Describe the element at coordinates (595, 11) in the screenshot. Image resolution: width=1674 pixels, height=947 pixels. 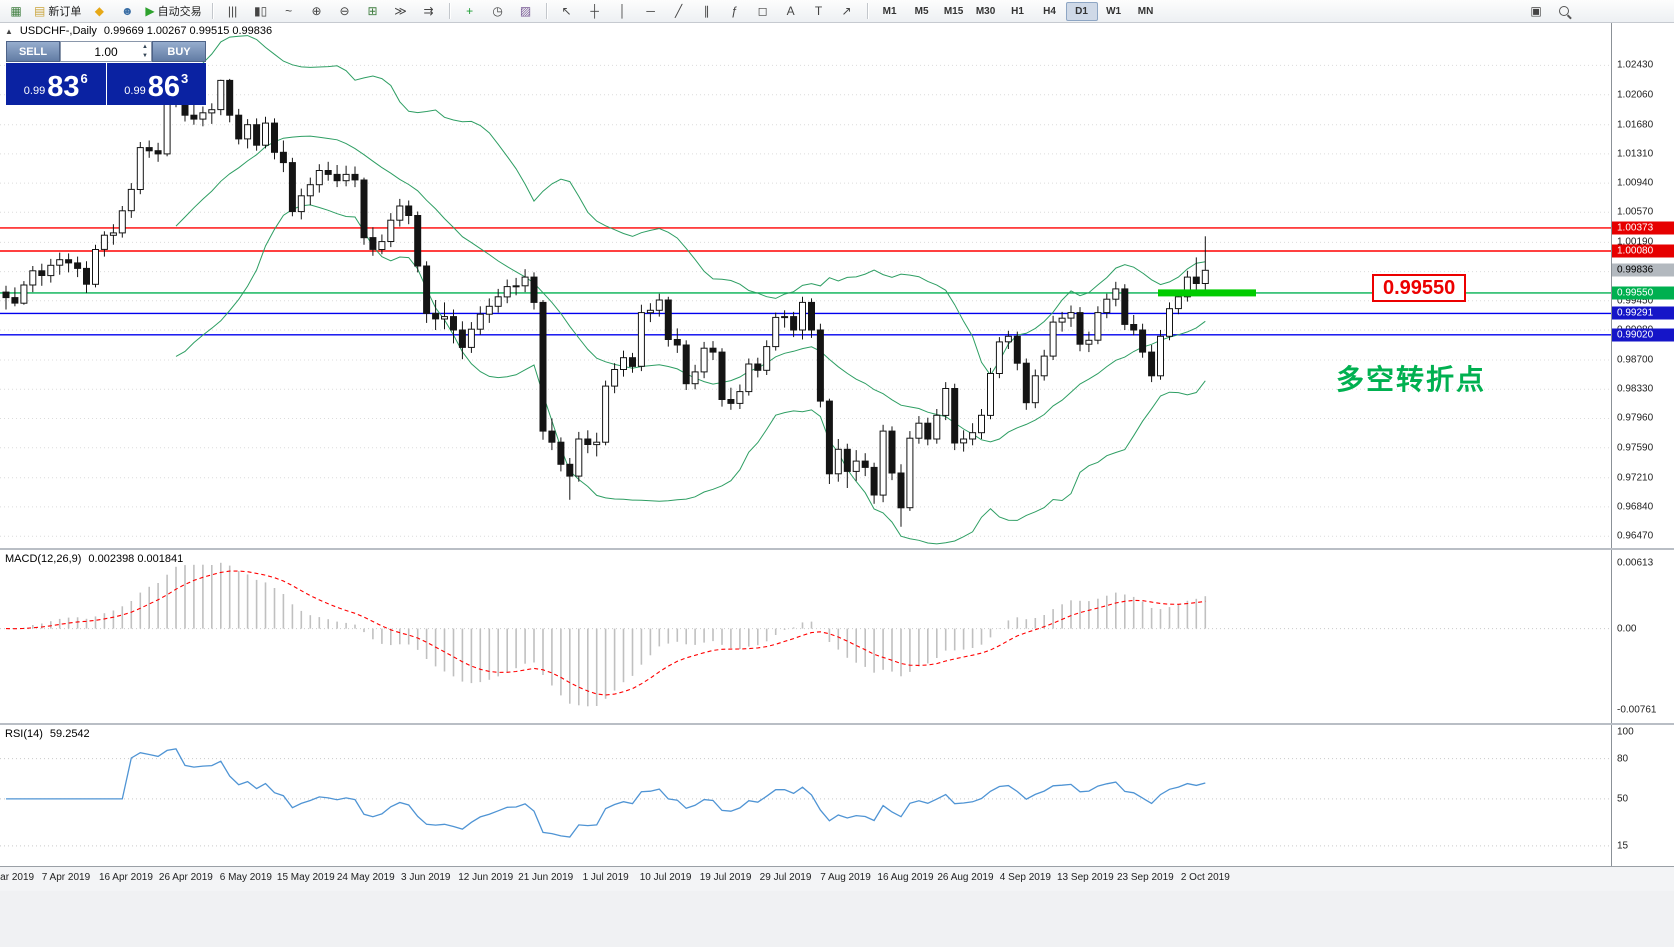
I see `crosshair-button: ┼` at that location.